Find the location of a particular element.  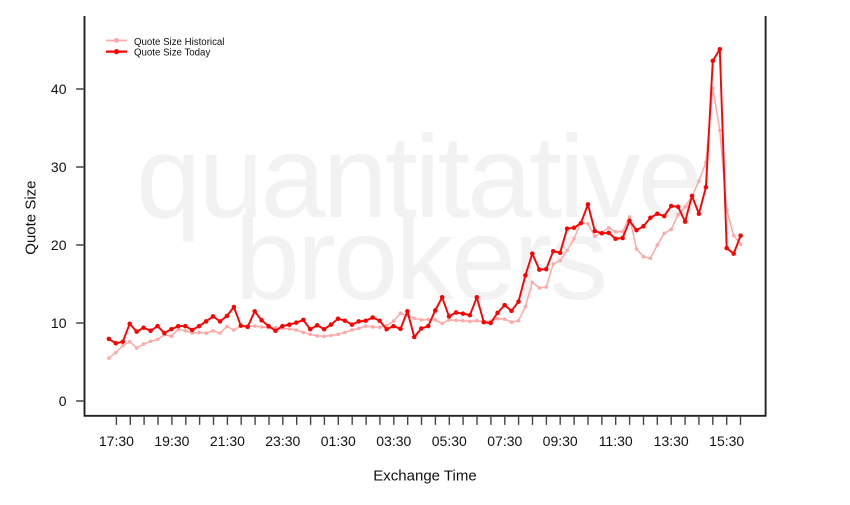

svg-text: Quote Size Today is located at coordinates (172, 52).